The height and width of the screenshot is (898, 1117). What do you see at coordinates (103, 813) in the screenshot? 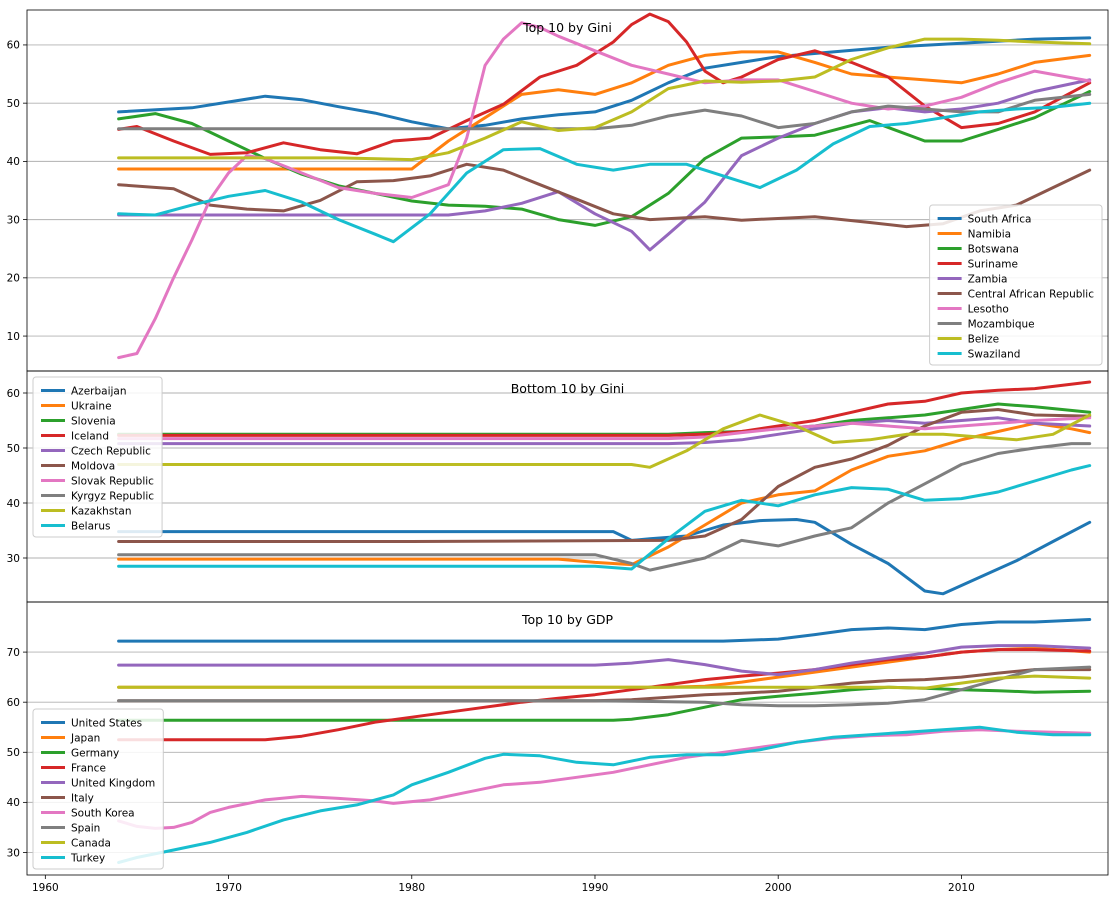
I see `legend-label: South Korea` at bounding box center [103, 813].